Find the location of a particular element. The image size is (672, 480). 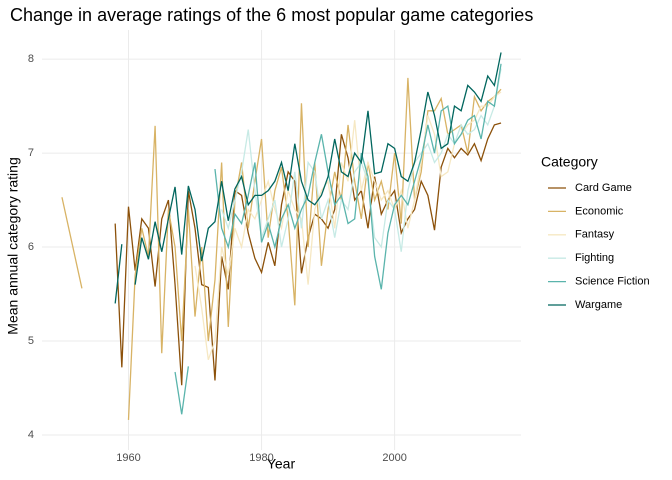

y-tick-label: 7 is located at coordinates (31, 153).